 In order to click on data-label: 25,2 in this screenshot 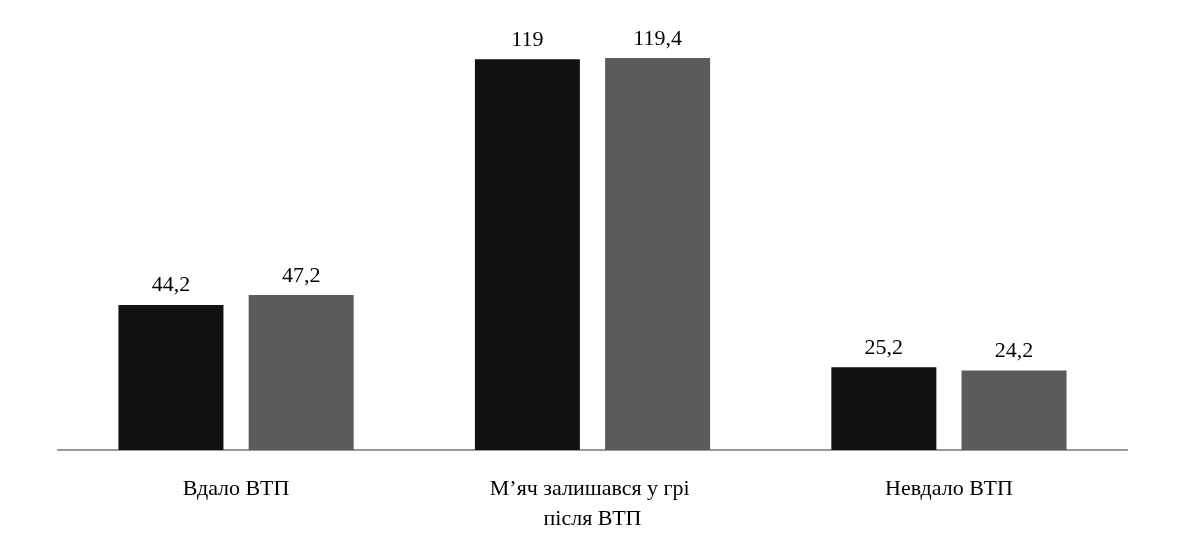, I will do `click(884, 346)`.